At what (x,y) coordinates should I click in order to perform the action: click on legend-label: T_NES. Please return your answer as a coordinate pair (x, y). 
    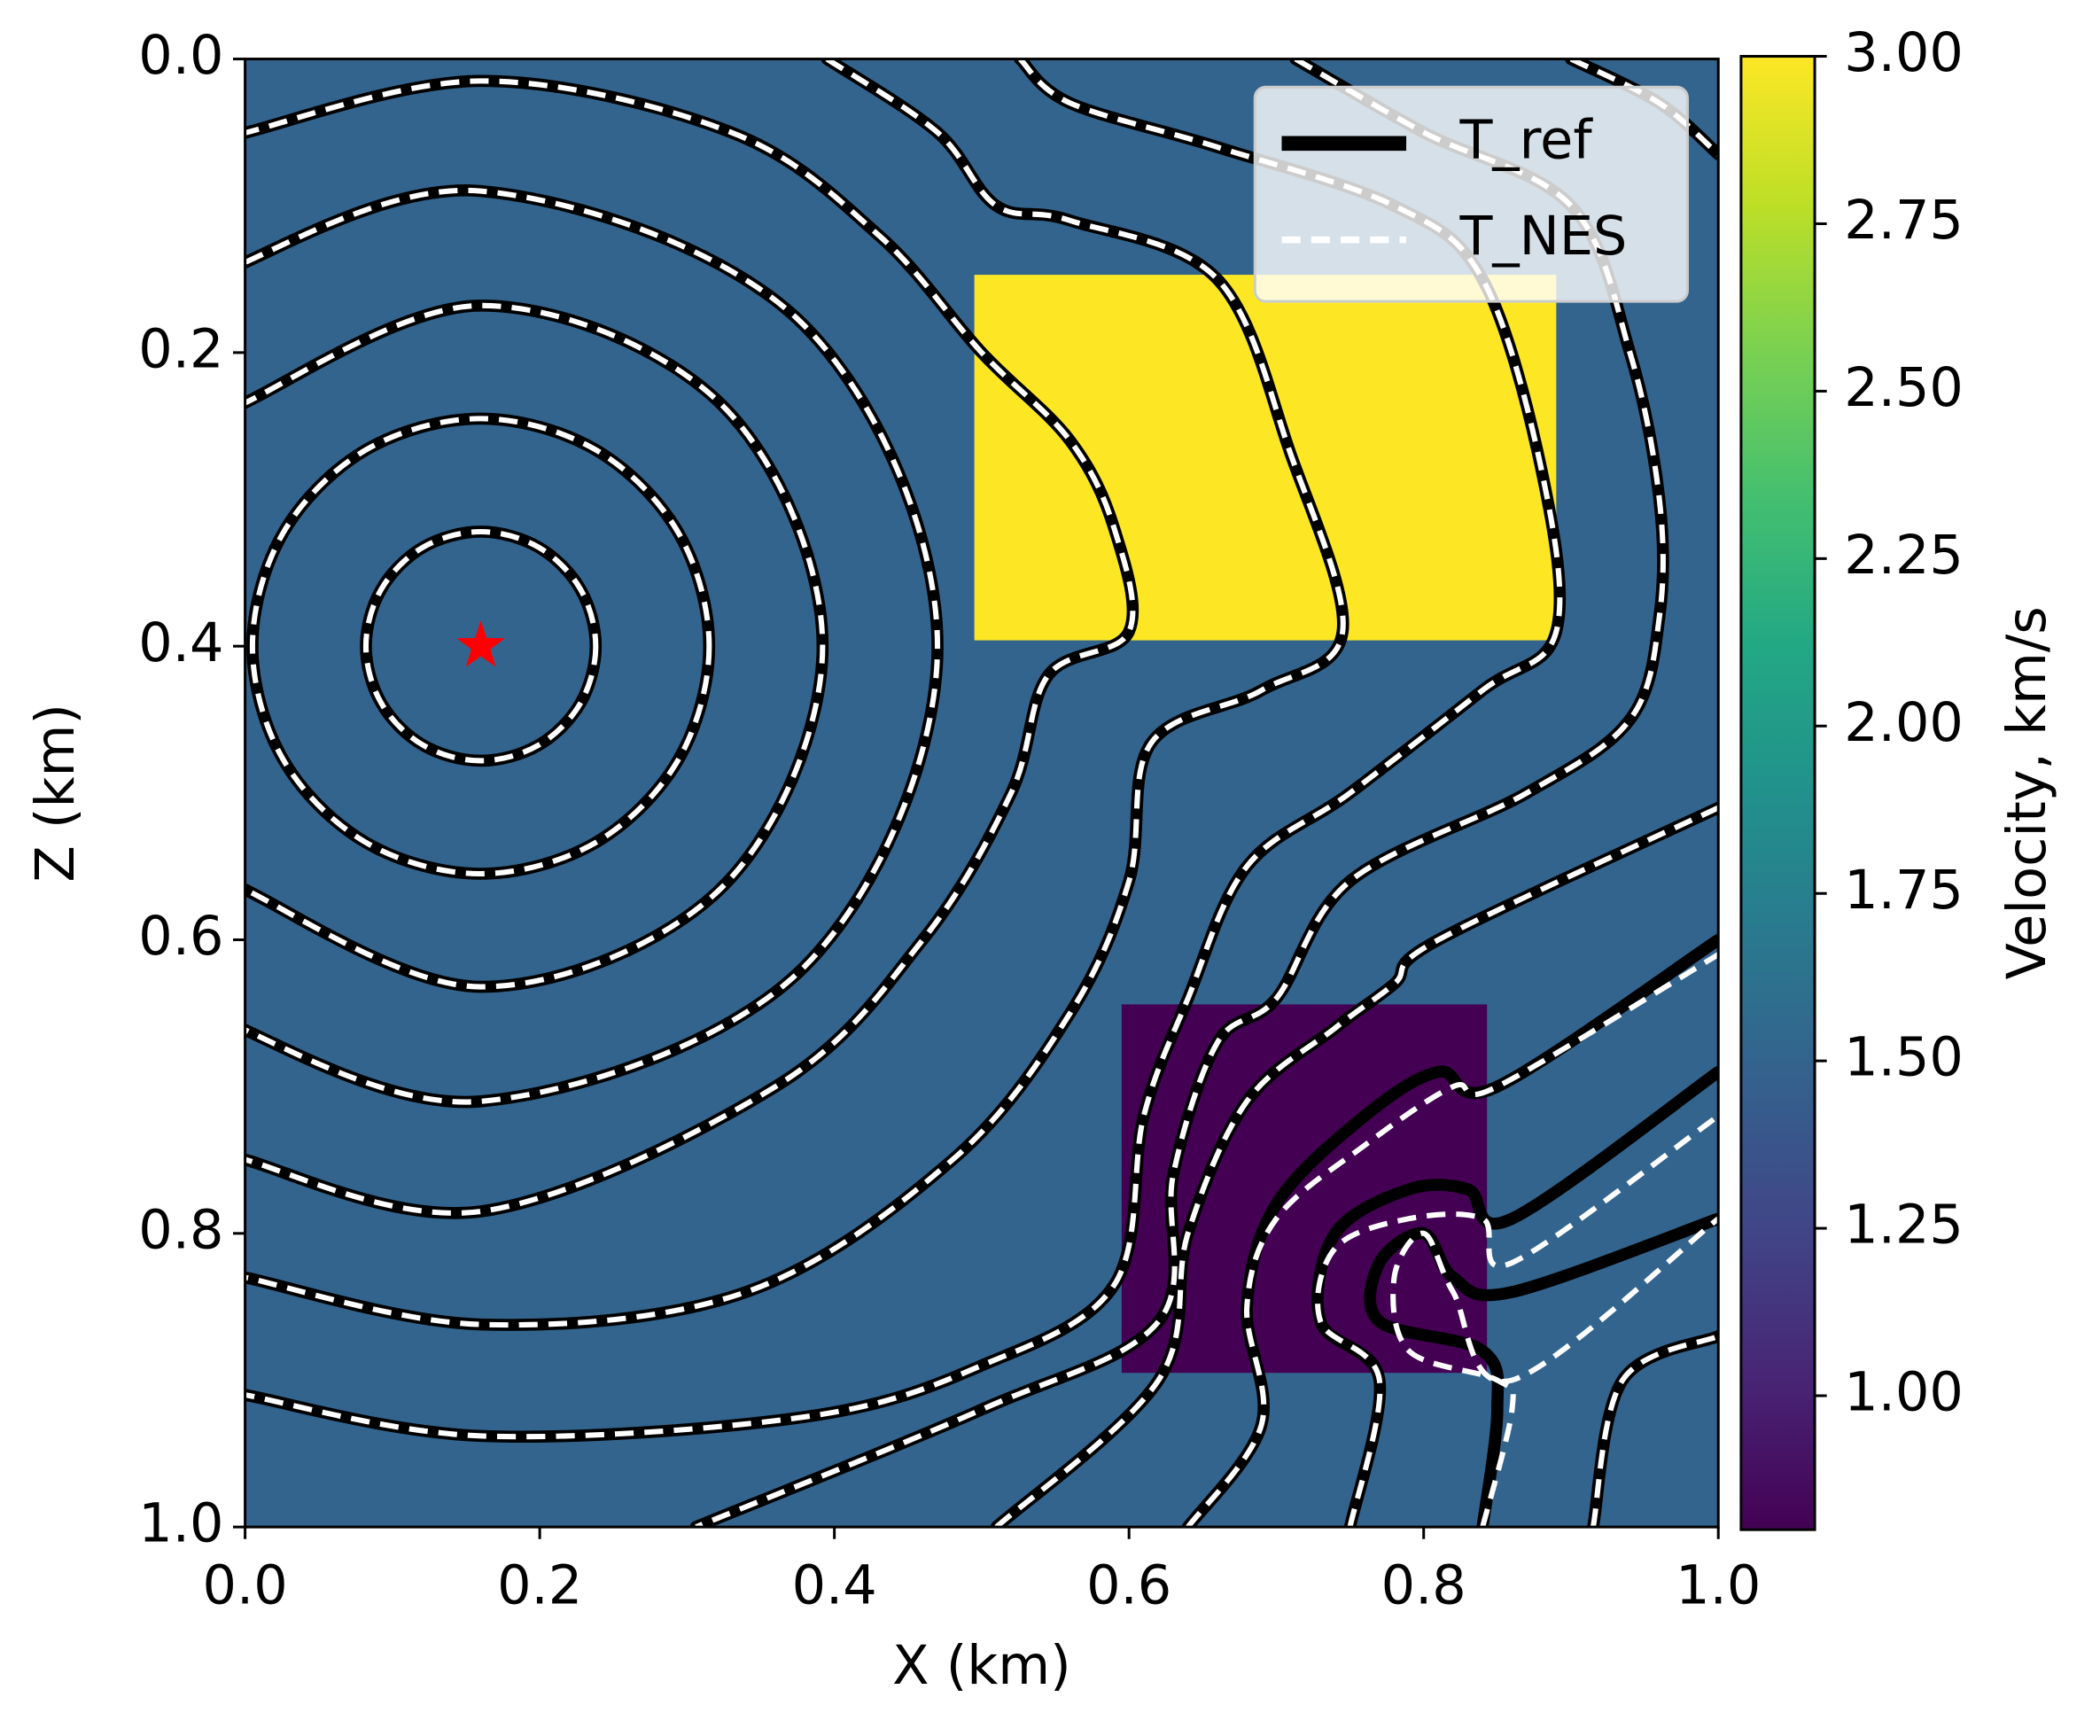
    Looking at the image, I should click on (1543, 237).